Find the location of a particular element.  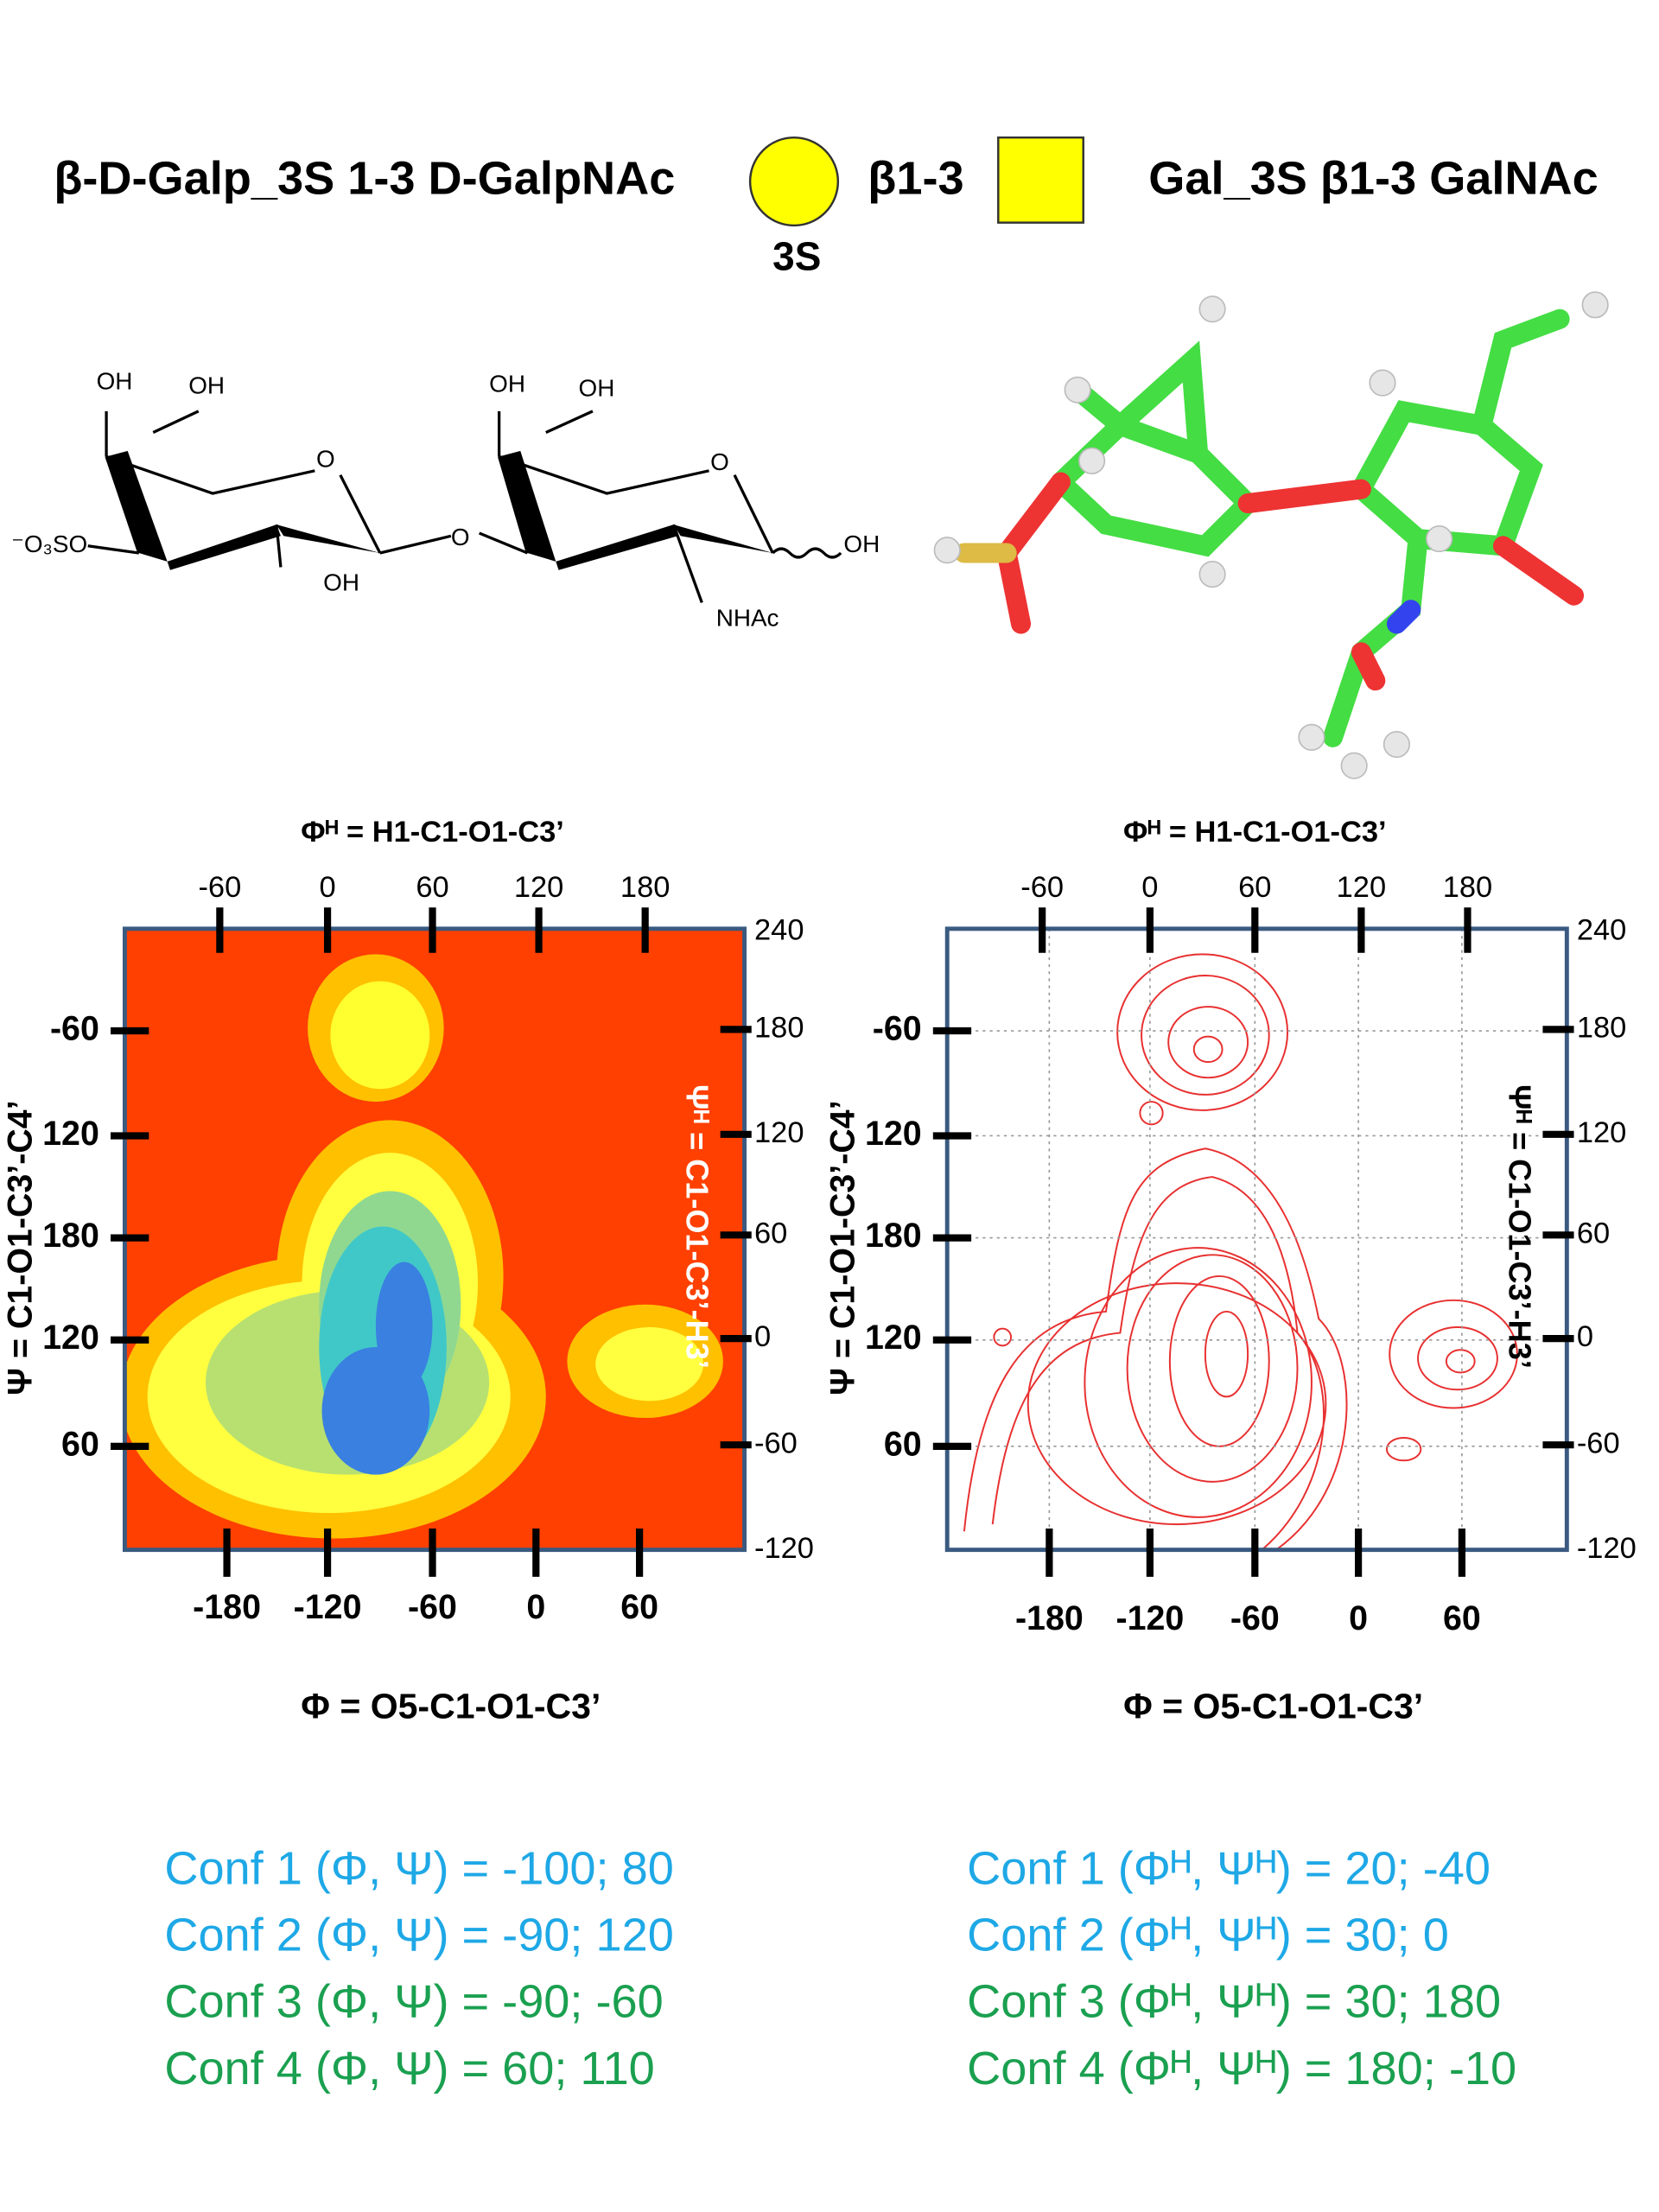

conformation: Conf 4 (Φ, Ψ) = 60; 110 is located at coordinates (409, 2068).